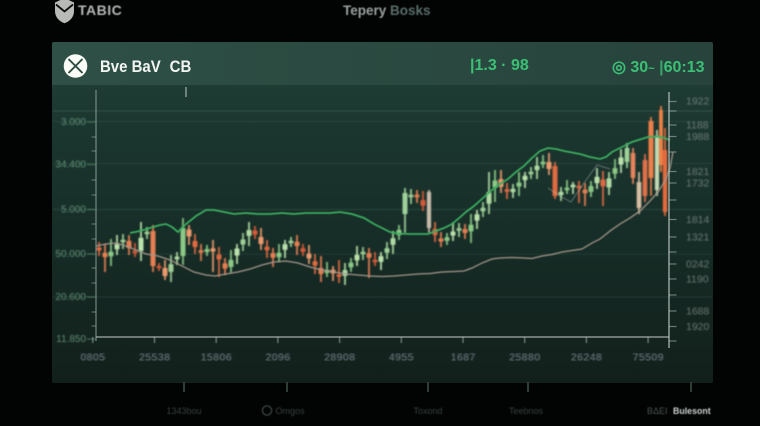 The image size is (760, 426). I want to click on svg-text: Omgos, so click(290, 411).